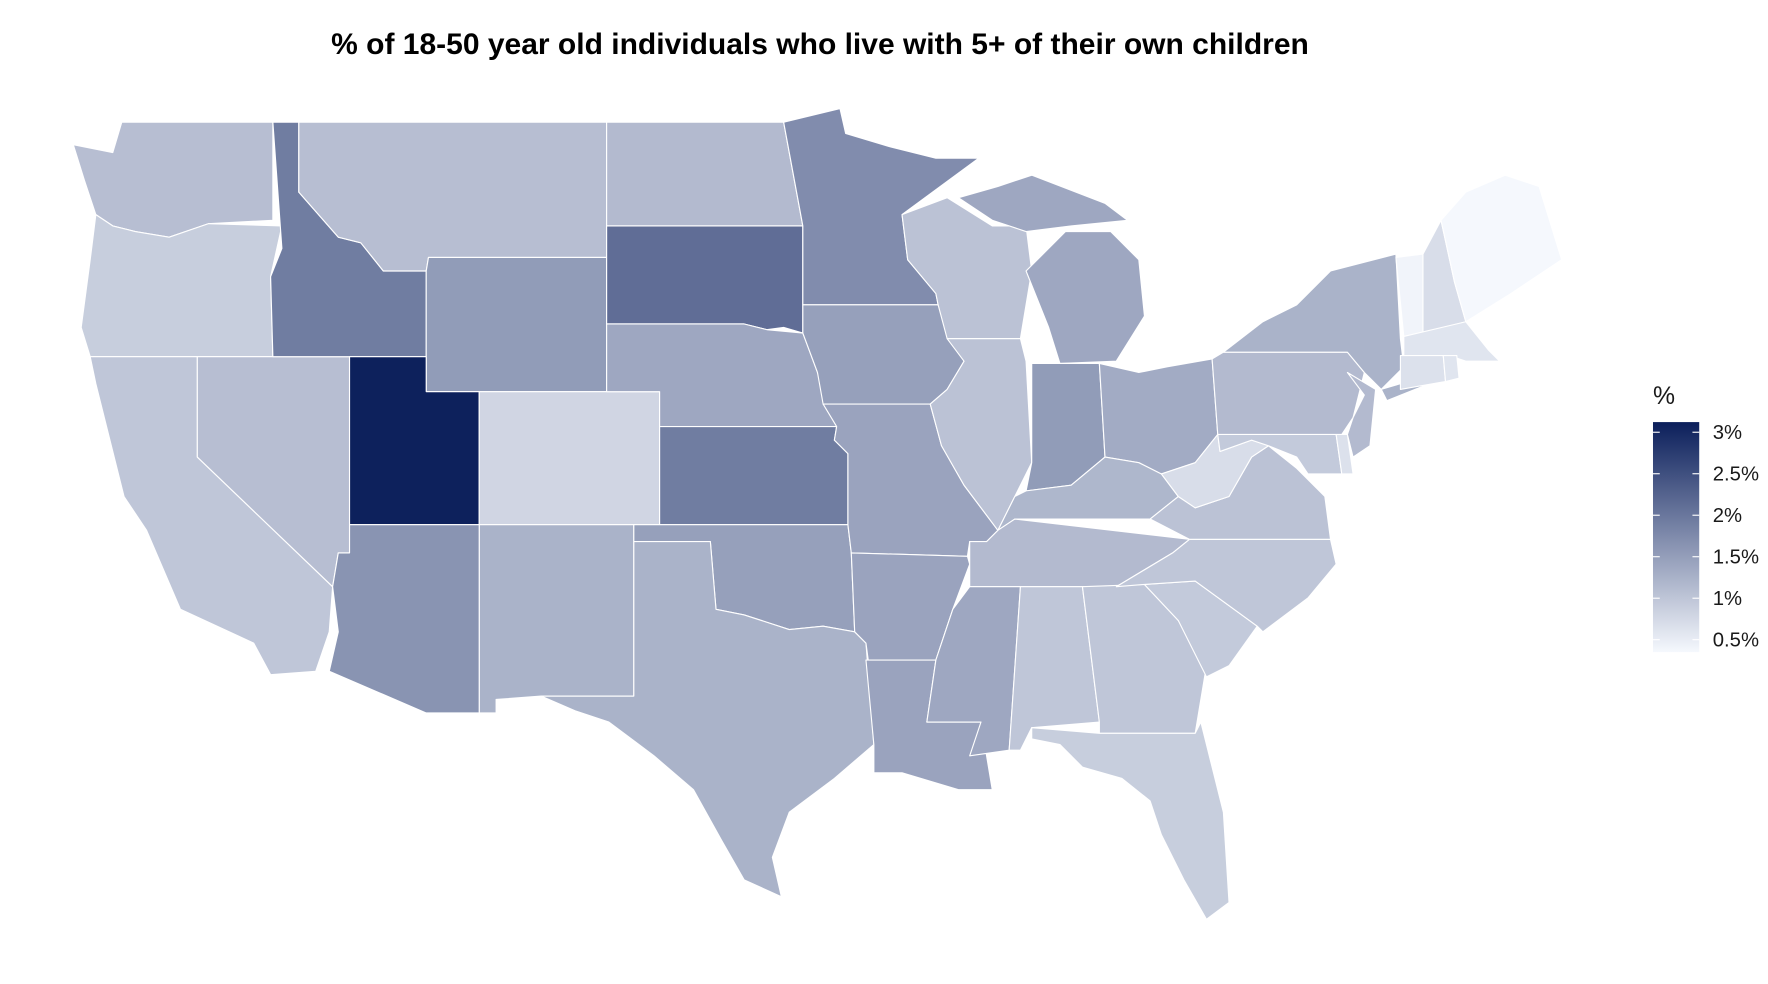  Describe the element at coordinates (1451, 369) in the screenshot. I see `state-ri` at that location.